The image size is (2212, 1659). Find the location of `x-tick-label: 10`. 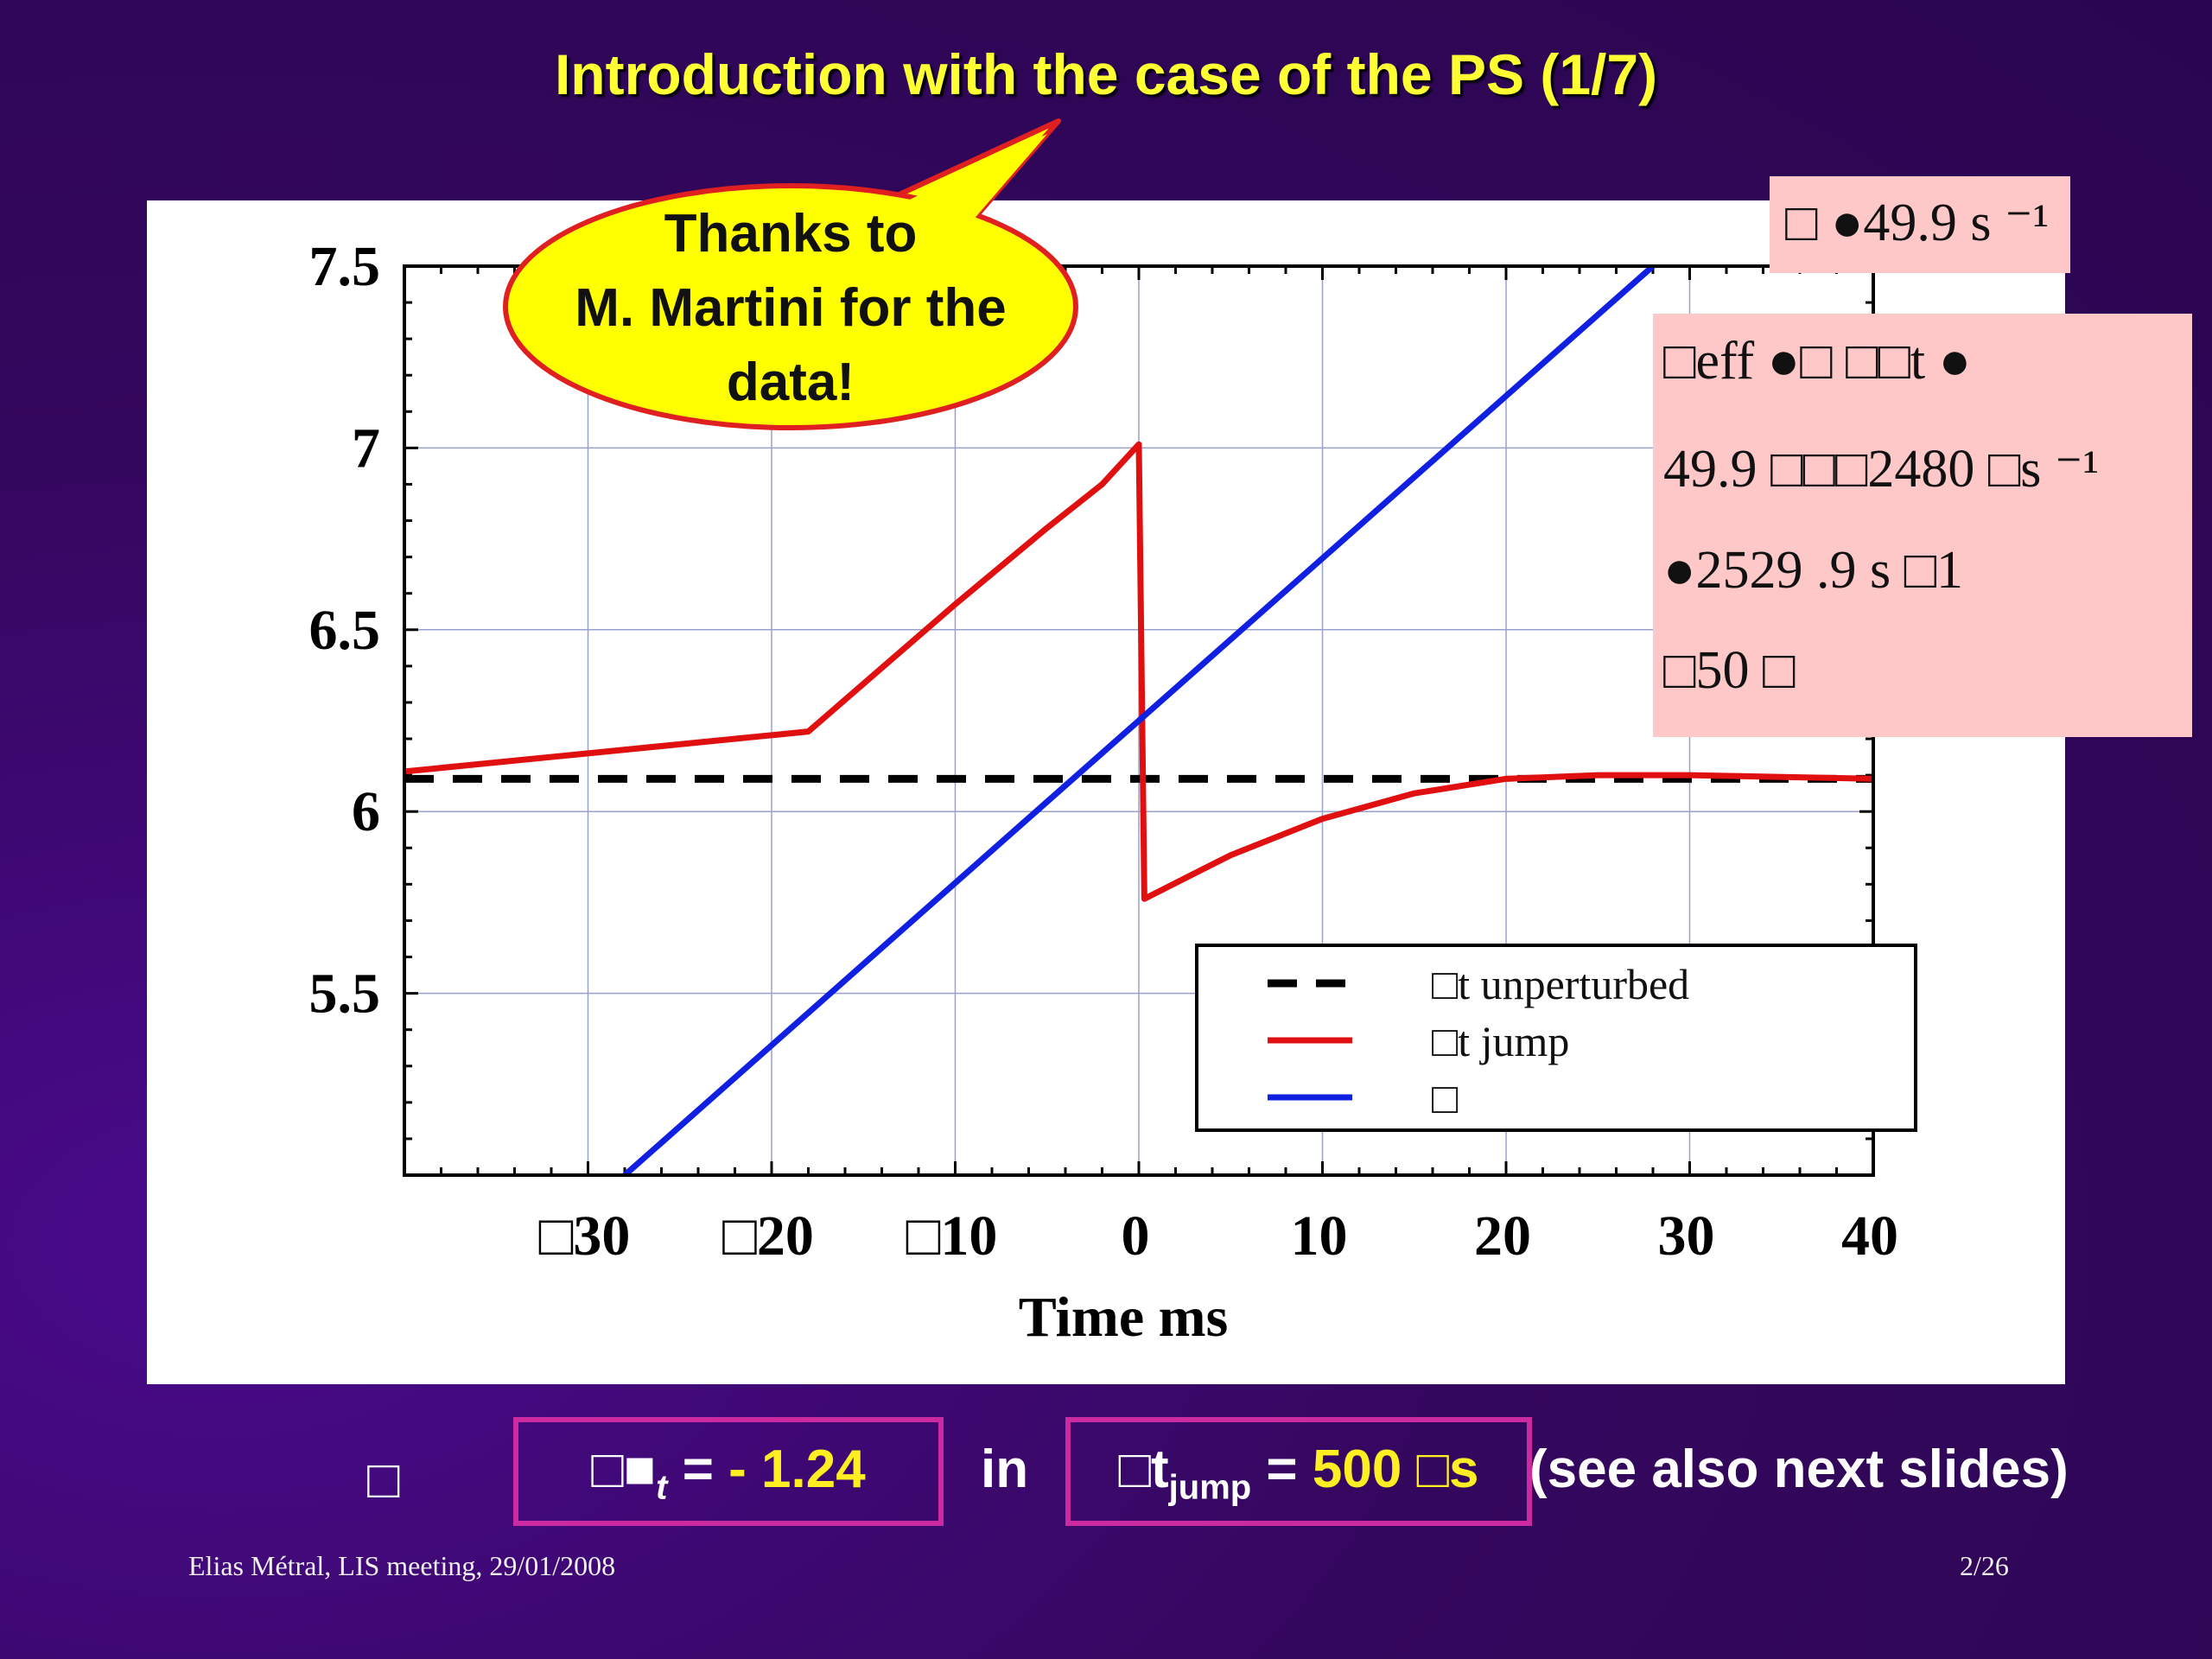

x-tick-label: 10 is located at coordinates (1319, 1236).